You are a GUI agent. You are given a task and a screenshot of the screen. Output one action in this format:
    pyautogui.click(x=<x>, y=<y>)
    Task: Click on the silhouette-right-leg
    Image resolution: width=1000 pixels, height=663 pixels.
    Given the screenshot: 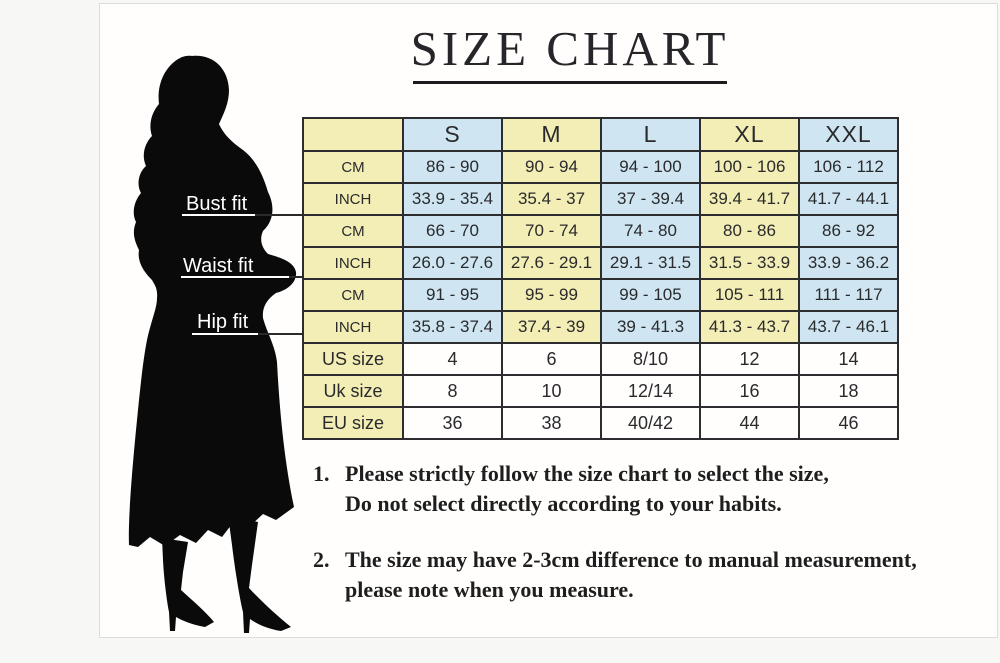 What is the action you would take?
    pyautogui.click(x=259, y=574)
    